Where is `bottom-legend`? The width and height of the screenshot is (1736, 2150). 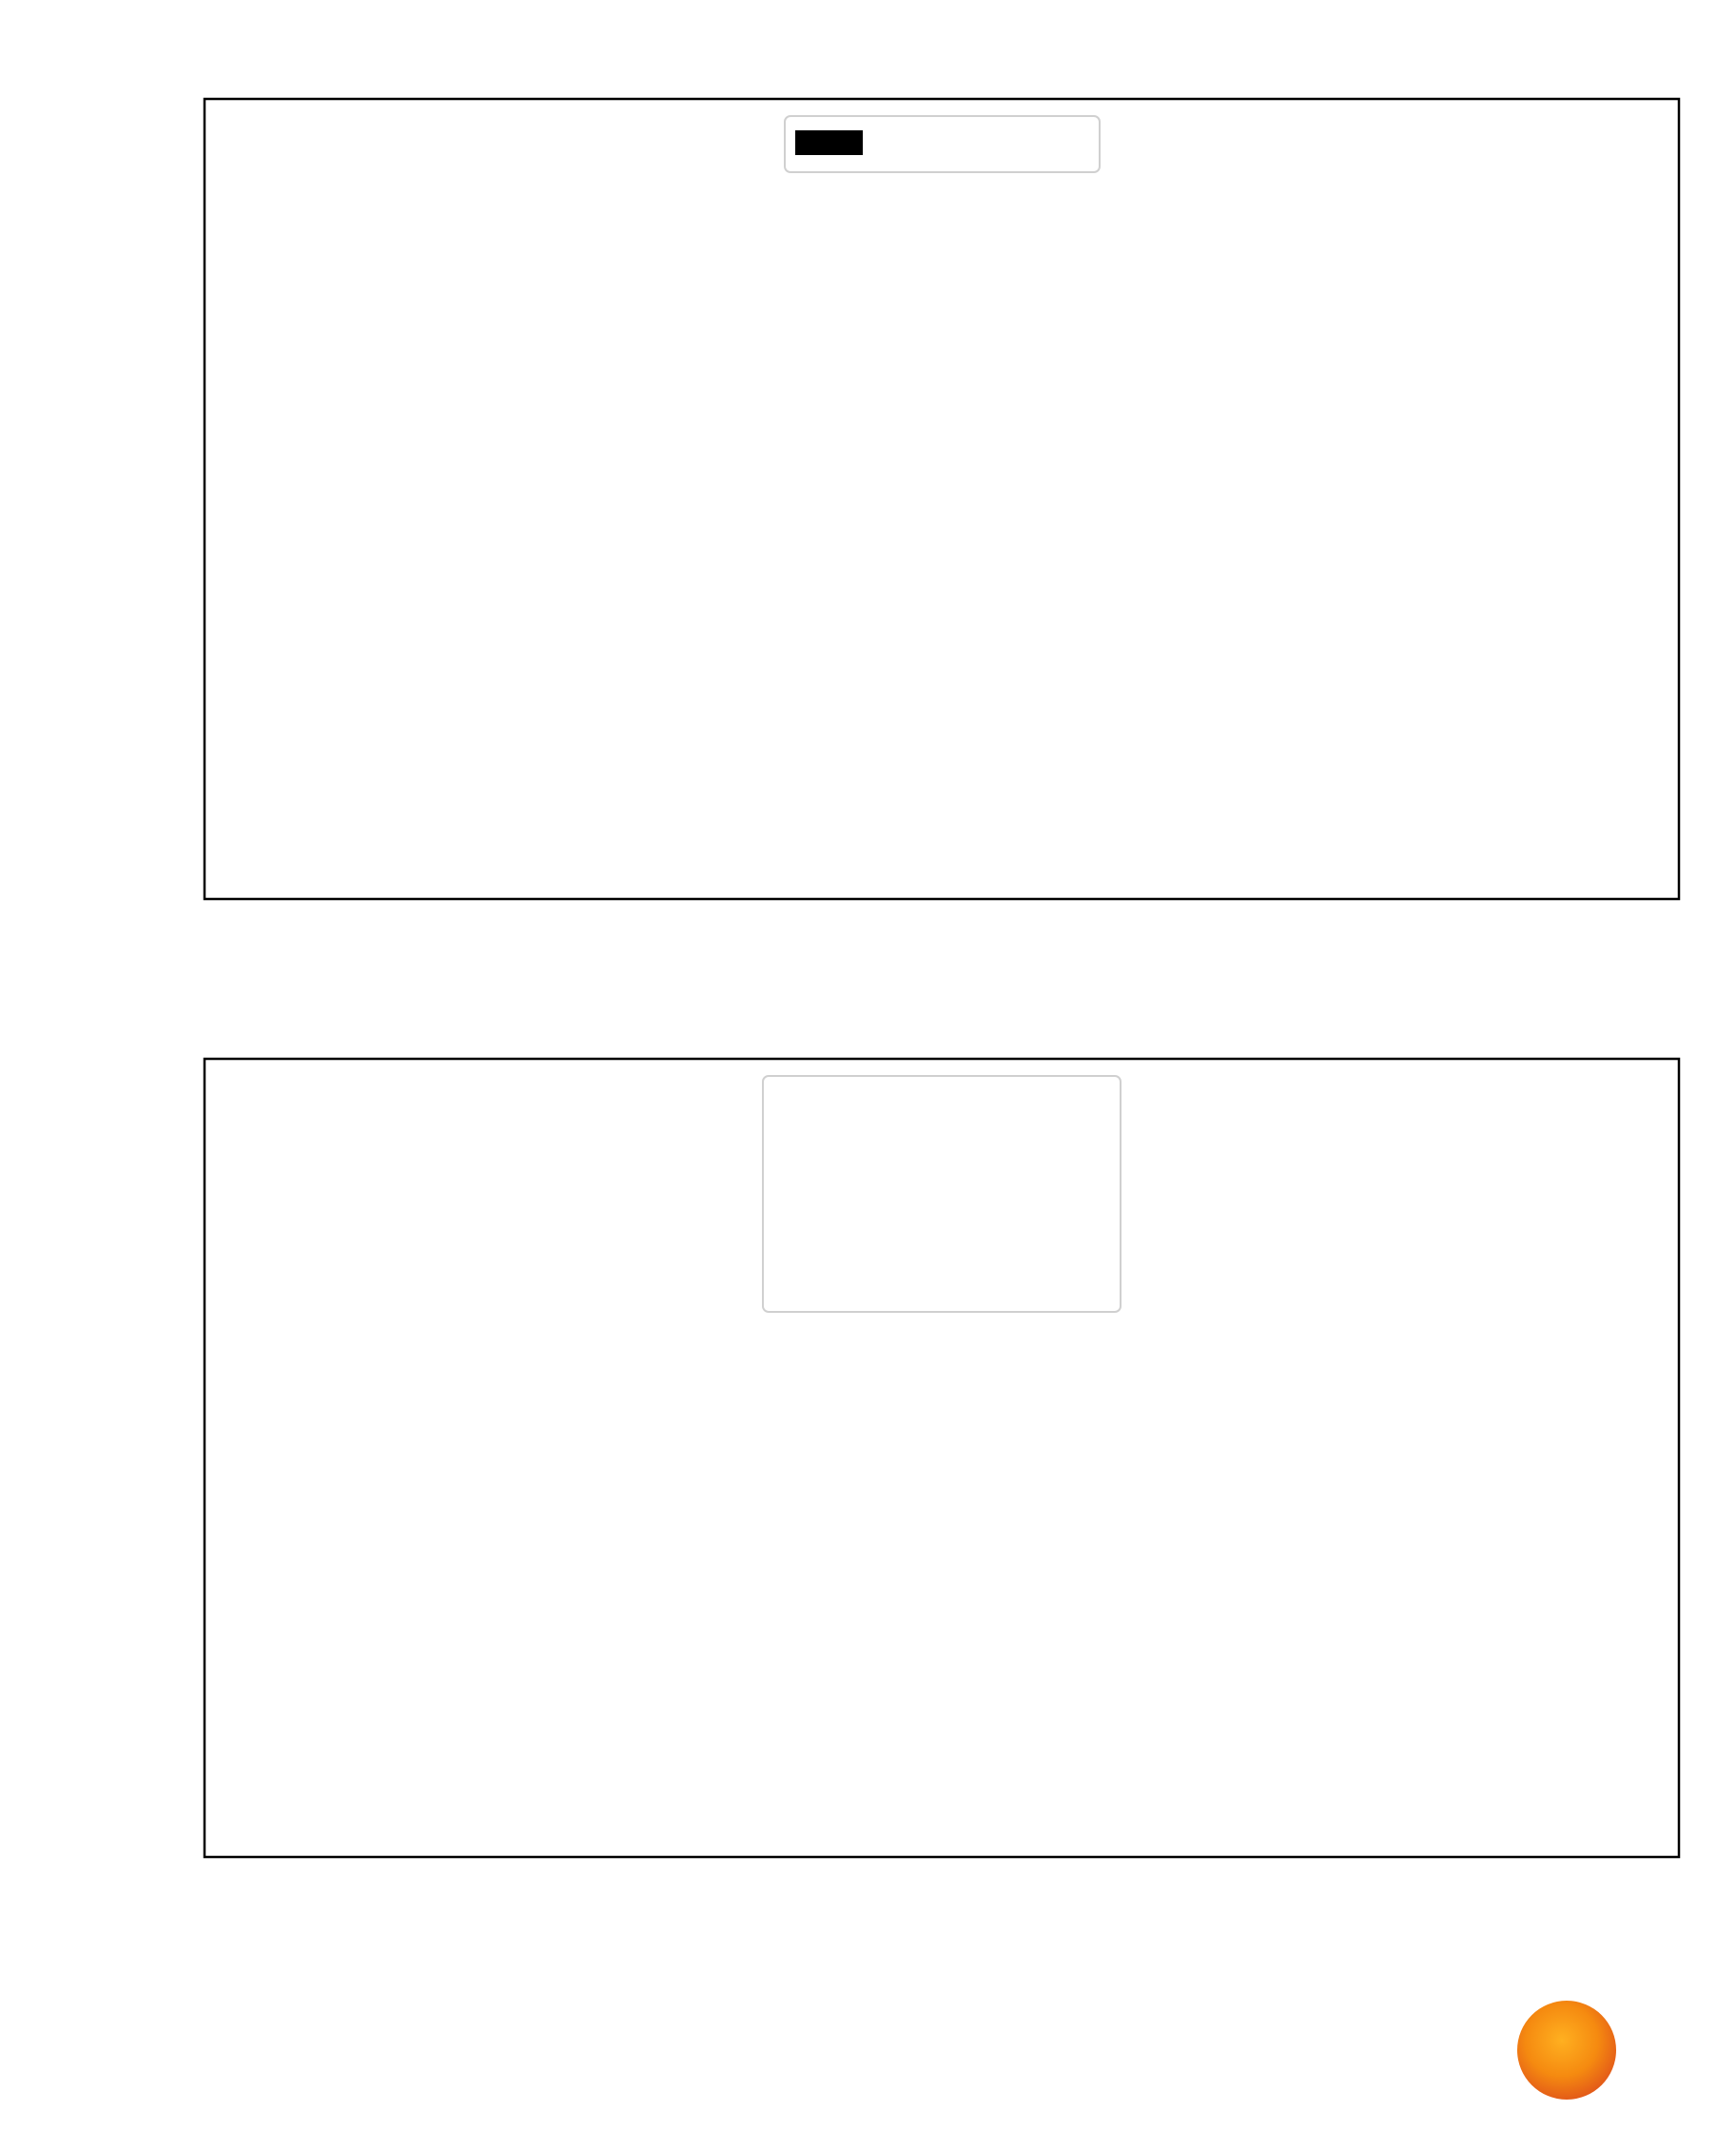
bottom-legend is located at coordinates (942, 1194).